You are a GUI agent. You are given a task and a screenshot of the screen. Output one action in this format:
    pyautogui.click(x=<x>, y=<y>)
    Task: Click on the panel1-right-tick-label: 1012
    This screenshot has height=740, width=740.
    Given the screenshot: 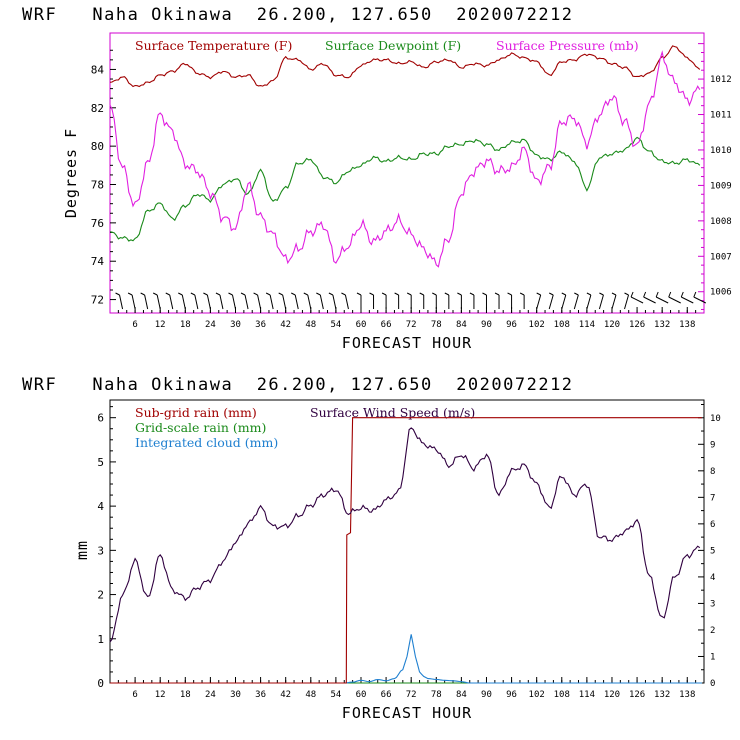 What is the action you would take?
    pyautogui.click(x=721, y=80)
    